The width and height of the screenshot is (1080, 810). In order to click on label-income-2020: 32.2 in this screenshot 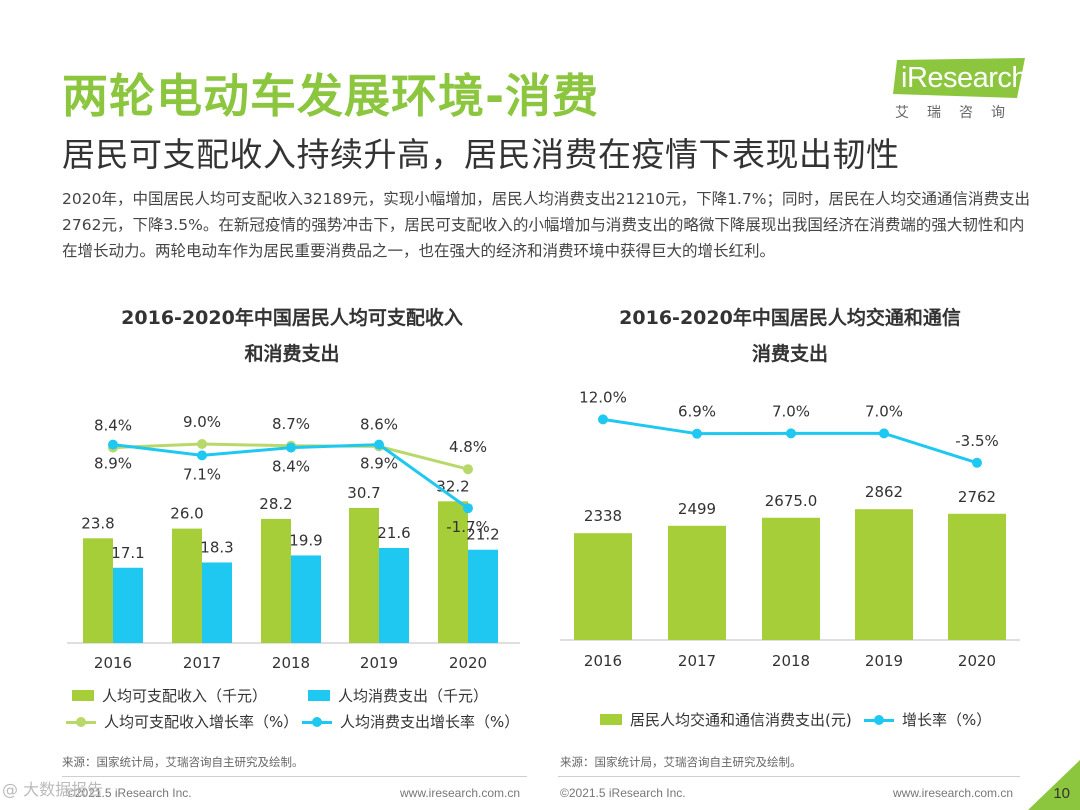, I will do `click(452, 486)`.